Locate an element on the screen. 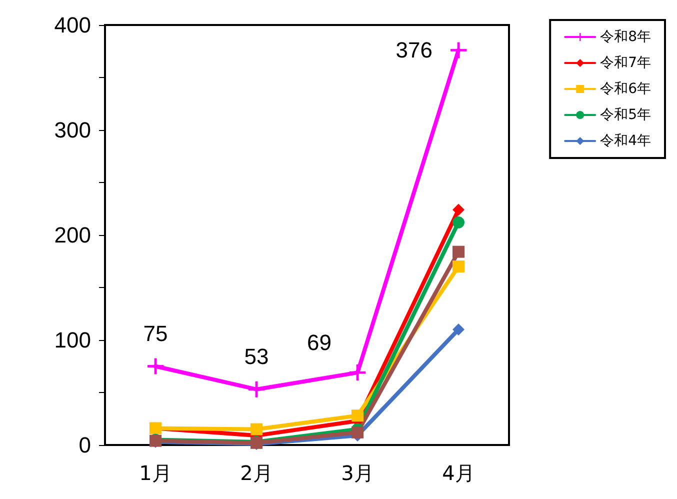 Image resolution: width=677 pixels, height=499 pixels. x-tick-label: 3月 is located at coordinates (357, 473).